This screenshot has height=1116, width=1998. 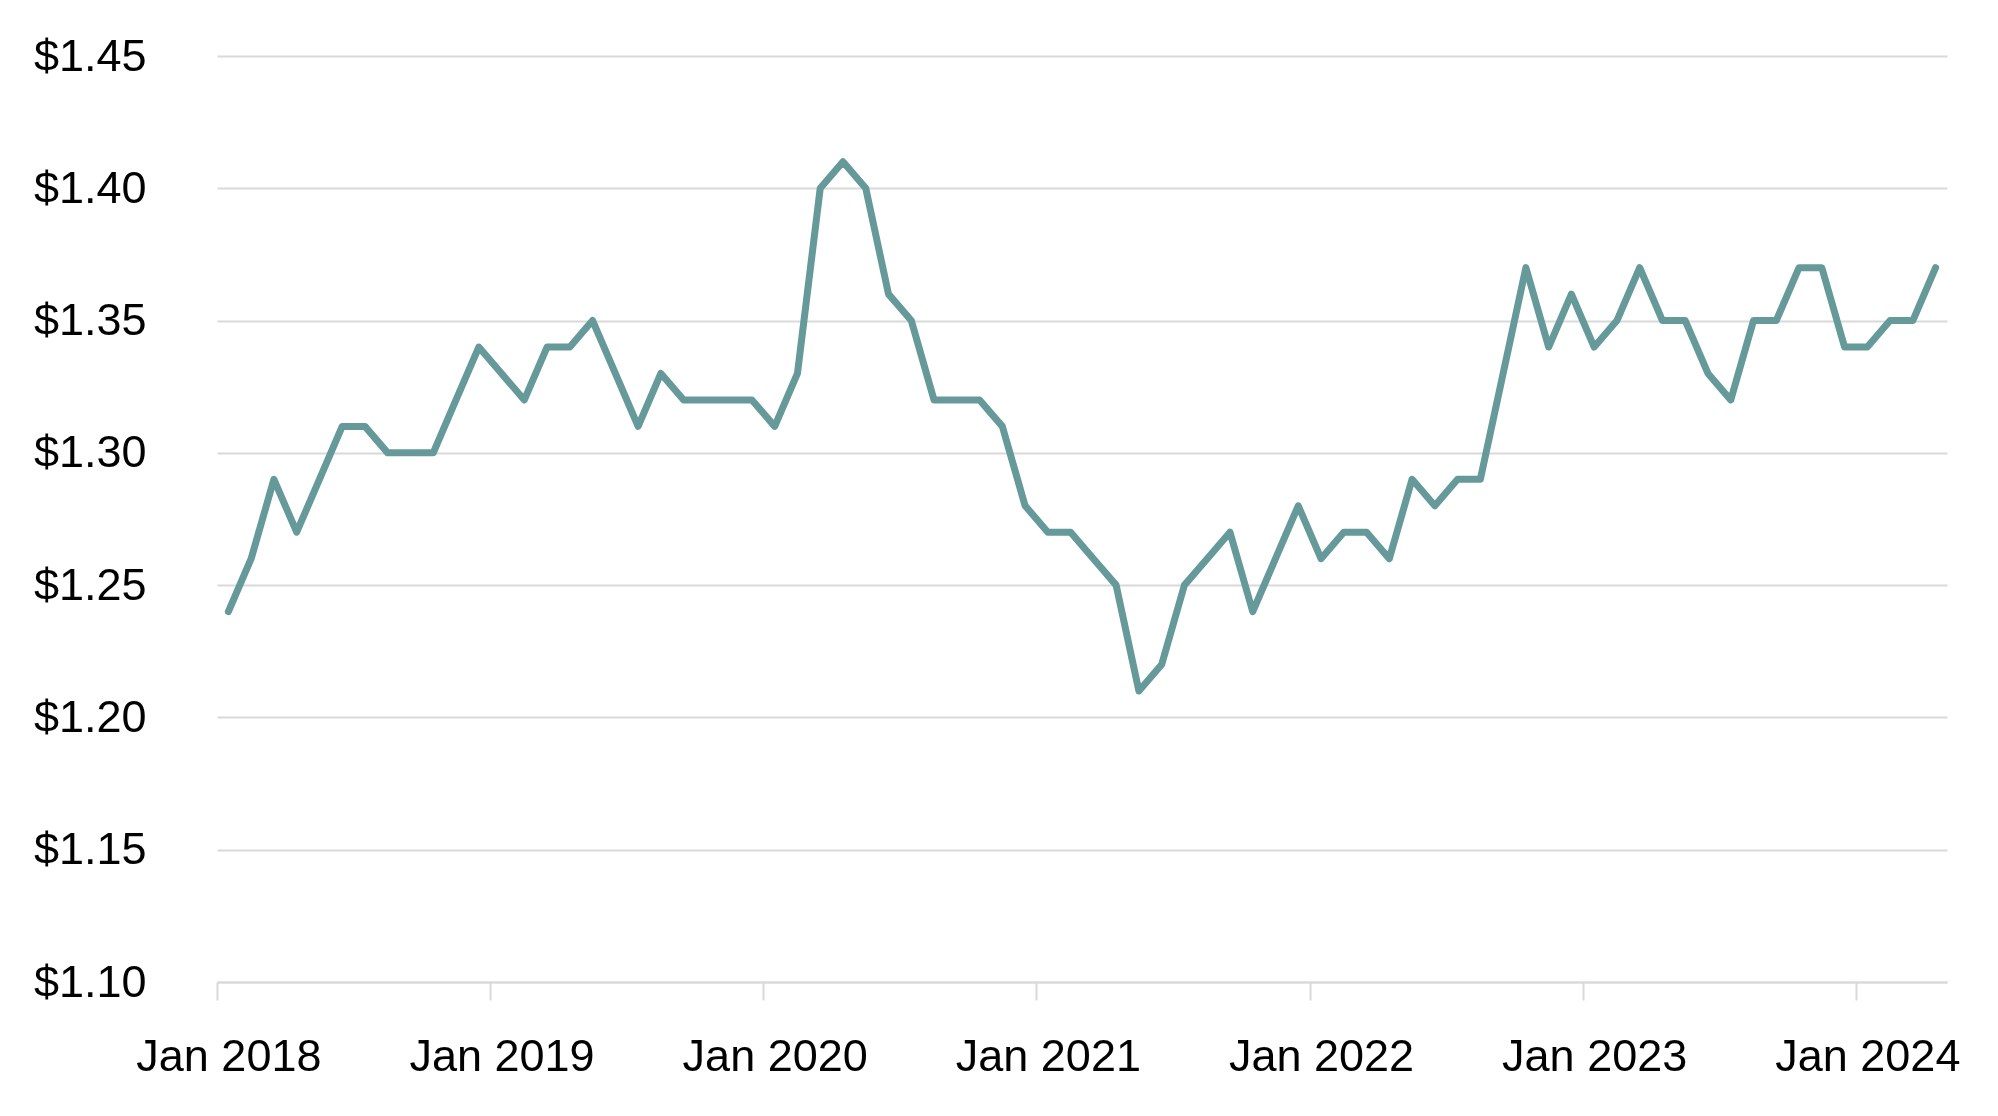 What do you see at coordinates (90, 981) in the screenshot?
I see `y-tick-label: $1.10` at bounding box center [90, 981].